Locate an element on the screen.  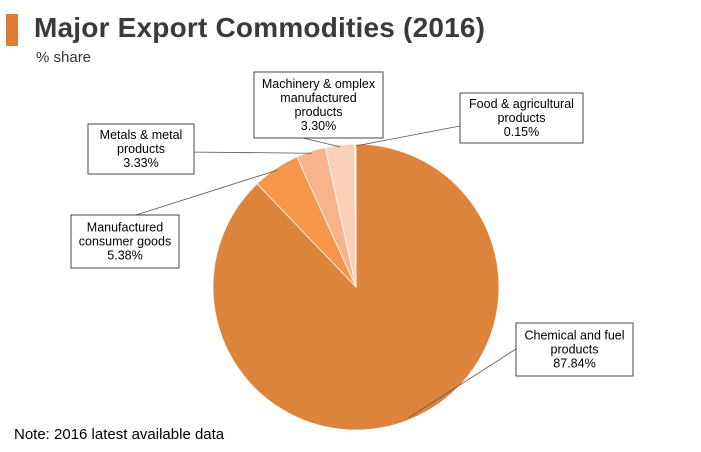
slice-name-label: consumer goods is located at coordinates (125, 242).